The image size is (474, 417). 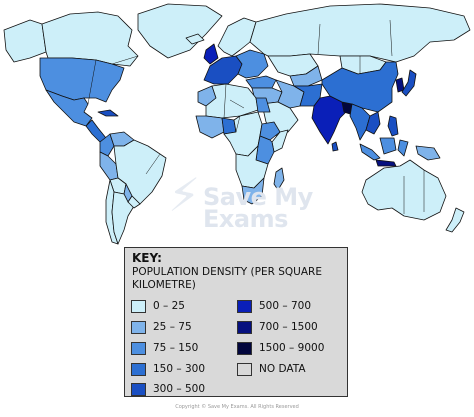 What do you see at coordinates (210, 127) in the screenshot?
I see `region-west-africa` at bounding box center [210, 127].